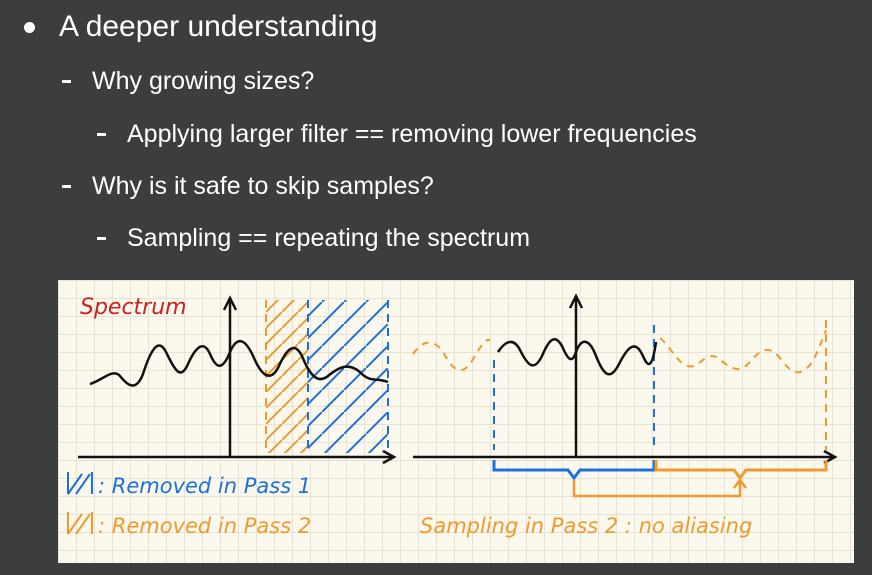 The width and height of the screenshot is (872, 575). I want to click on sub-bullet-text: Why is it safe to skip samples?, so click(263, 186).